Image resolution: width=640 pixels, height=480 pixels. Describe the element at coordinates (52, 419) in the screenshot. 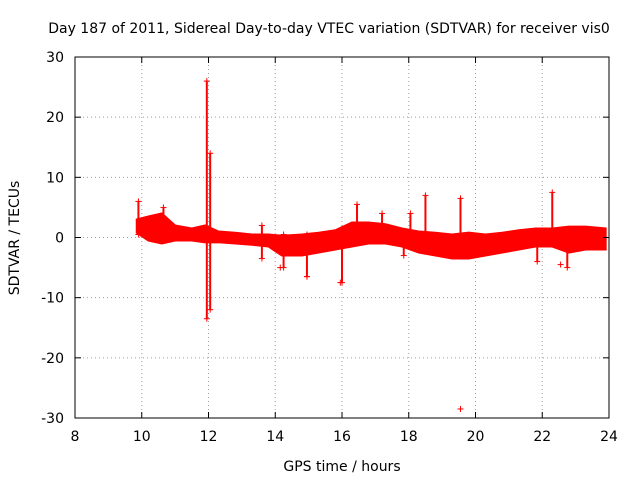

I see `y-tick-label: -30` at that location.